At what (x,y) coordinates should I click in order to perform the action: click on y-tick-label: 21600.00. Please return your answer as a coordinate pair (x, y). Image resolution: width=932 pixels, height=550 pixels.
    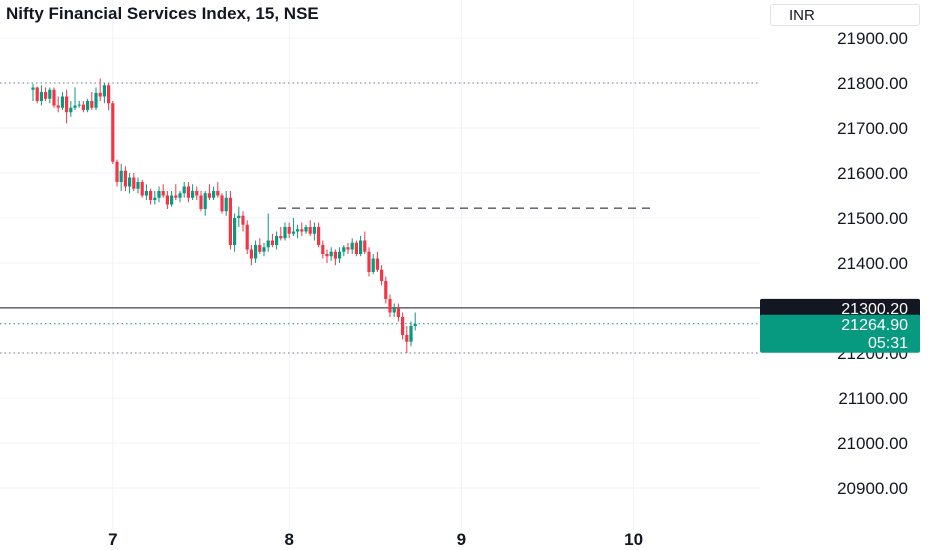
    Looking at the image, I should click on (872, 173).